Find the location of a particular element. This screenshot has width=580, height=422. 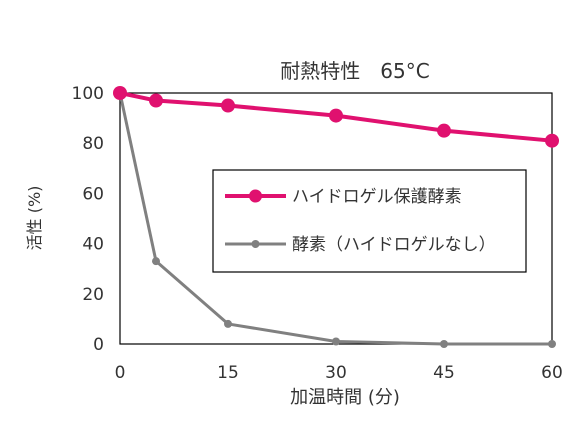

y-tick-label: 80 is located at coordinates (93, 144).